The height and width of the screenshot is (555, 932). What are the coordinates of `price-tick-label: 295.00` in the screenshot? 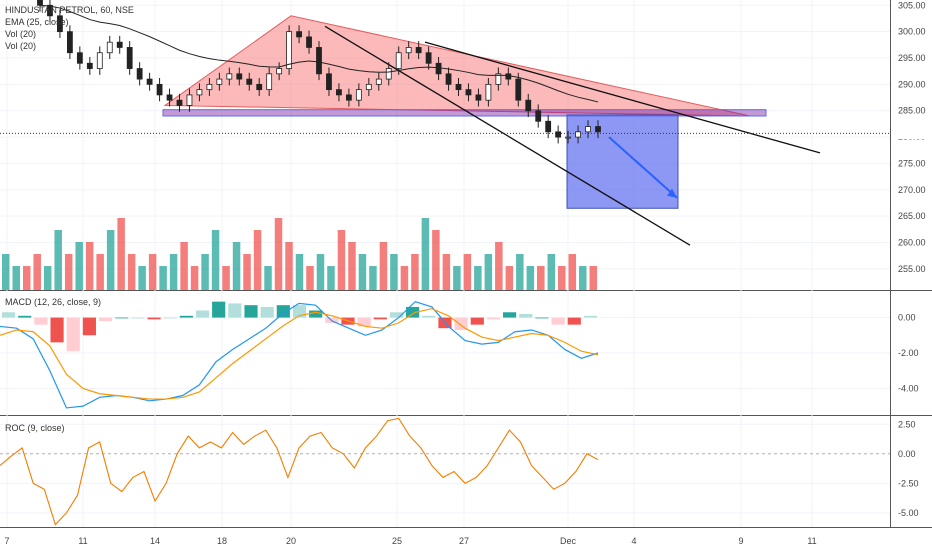 It's located at (912, 58).